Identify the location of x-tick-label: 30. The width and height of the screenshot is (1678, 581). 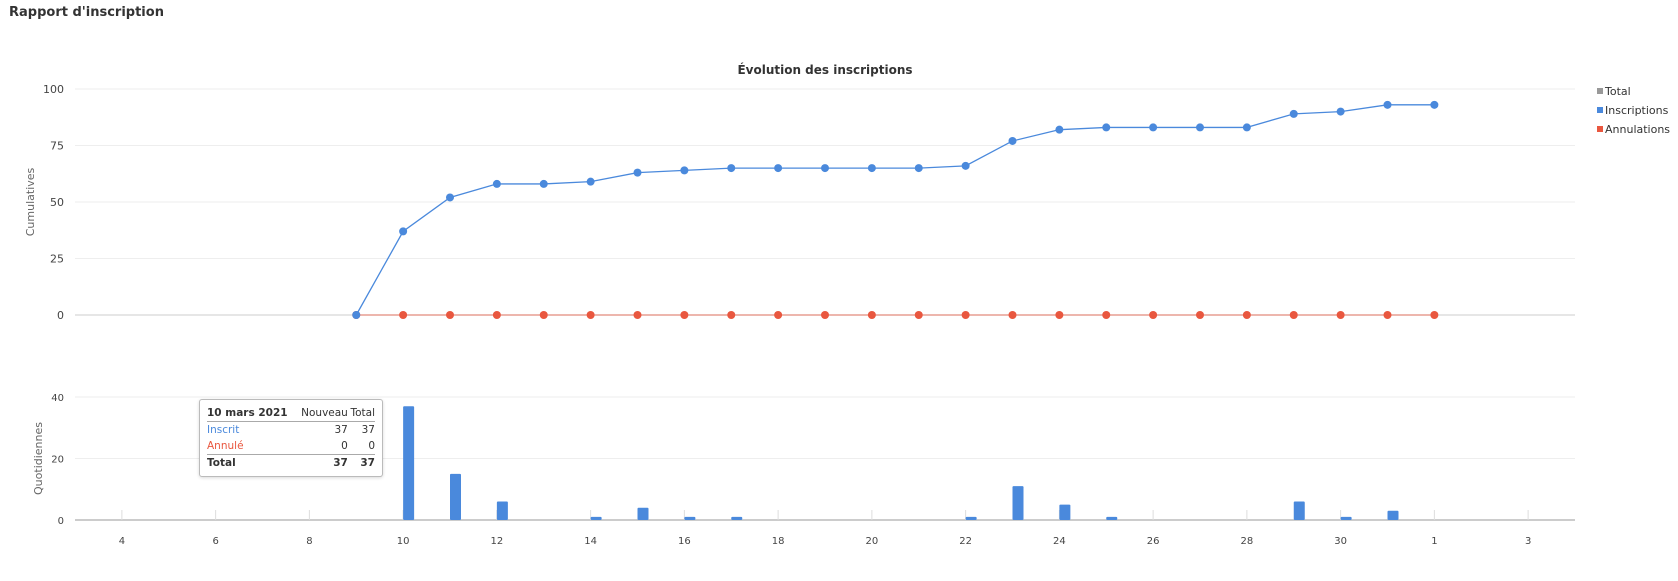
(1340, 541).